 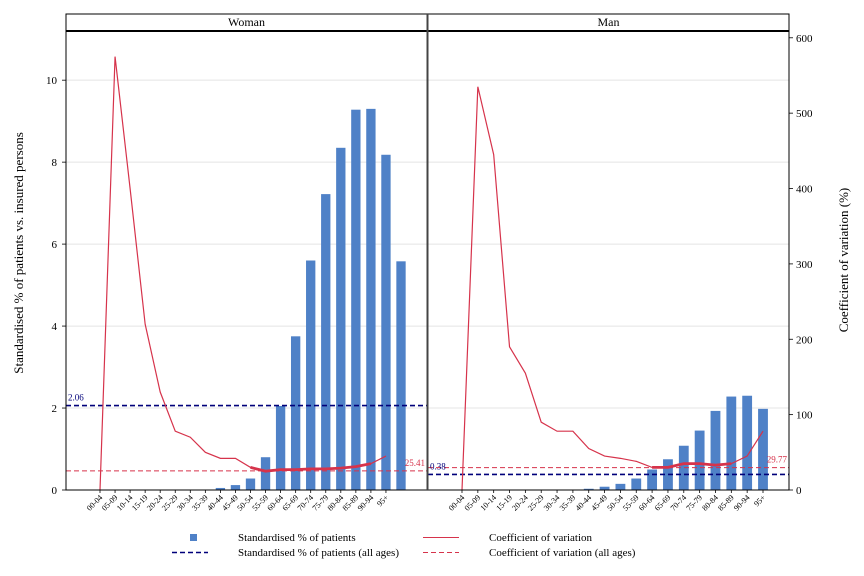 I want to click on ref-cv-label: 29.77, so click(x=777, y=460).